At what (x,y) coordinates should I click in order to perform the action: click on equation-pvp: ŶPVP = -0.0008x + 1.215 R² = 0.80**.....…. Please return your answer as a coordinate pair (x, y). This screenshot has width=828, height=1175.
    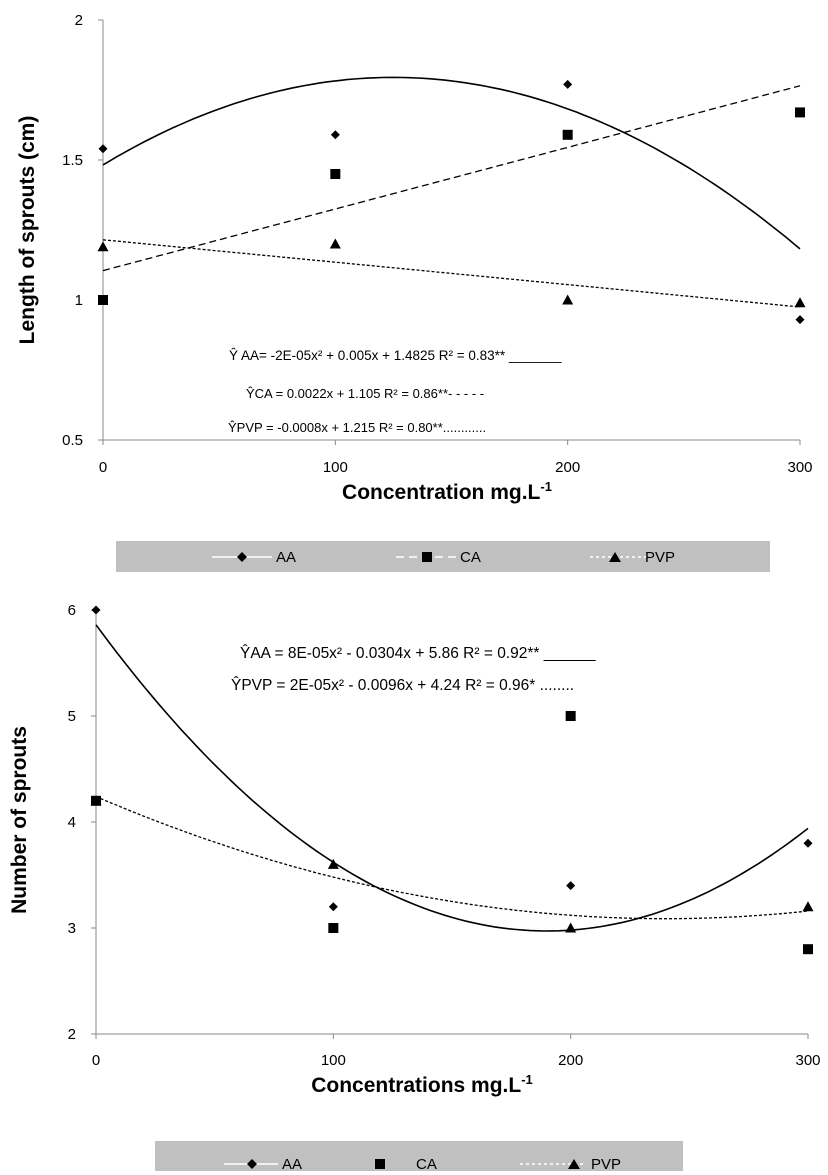
    Looking at the image, I should click on (357, 427).